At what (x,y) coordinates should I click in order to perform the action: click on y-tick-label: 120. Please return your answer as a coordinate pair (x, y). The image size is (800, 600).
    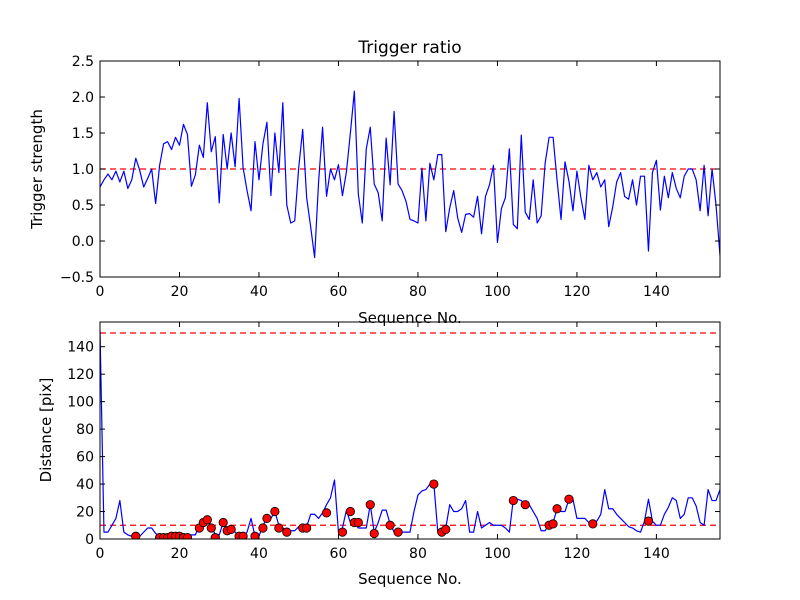
    Looking at the image, I should click on (80, 375).